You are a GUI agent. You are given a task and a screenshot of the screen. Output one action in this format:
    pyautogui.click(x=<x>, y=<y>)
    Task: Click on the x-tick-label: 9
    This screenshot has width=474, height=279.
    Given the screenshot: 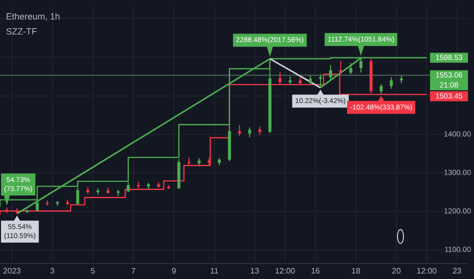 What is the action you would take?
    pyautogui.click(x=174, y=271)
    